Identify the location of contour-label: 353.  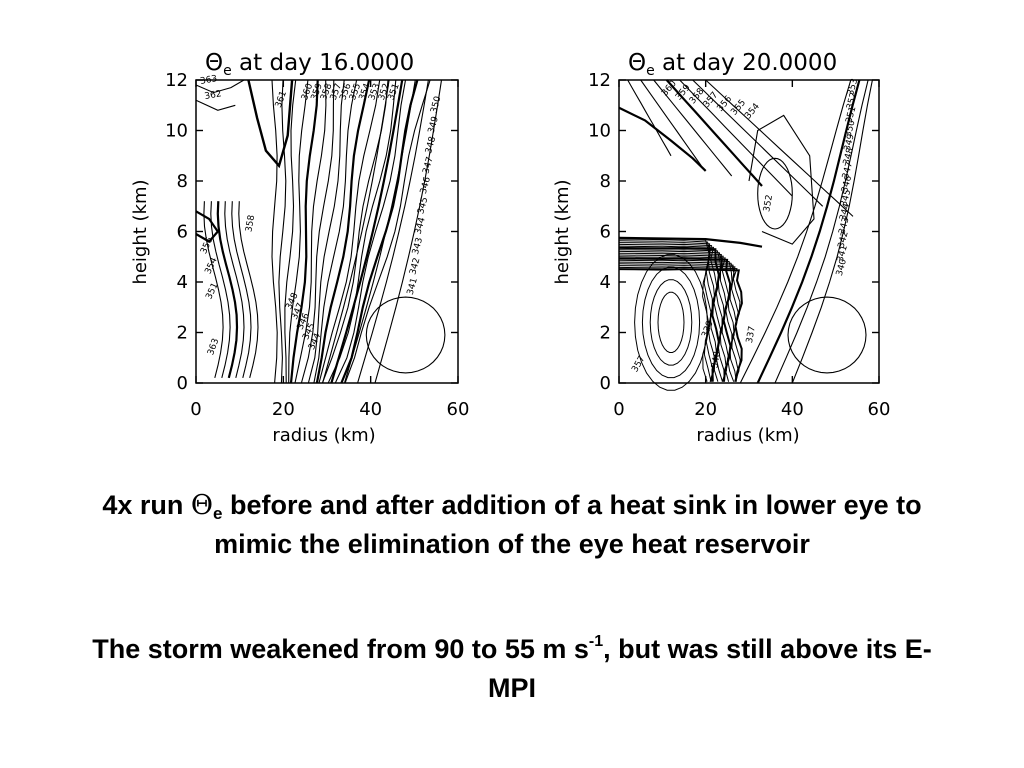
(853, 86).